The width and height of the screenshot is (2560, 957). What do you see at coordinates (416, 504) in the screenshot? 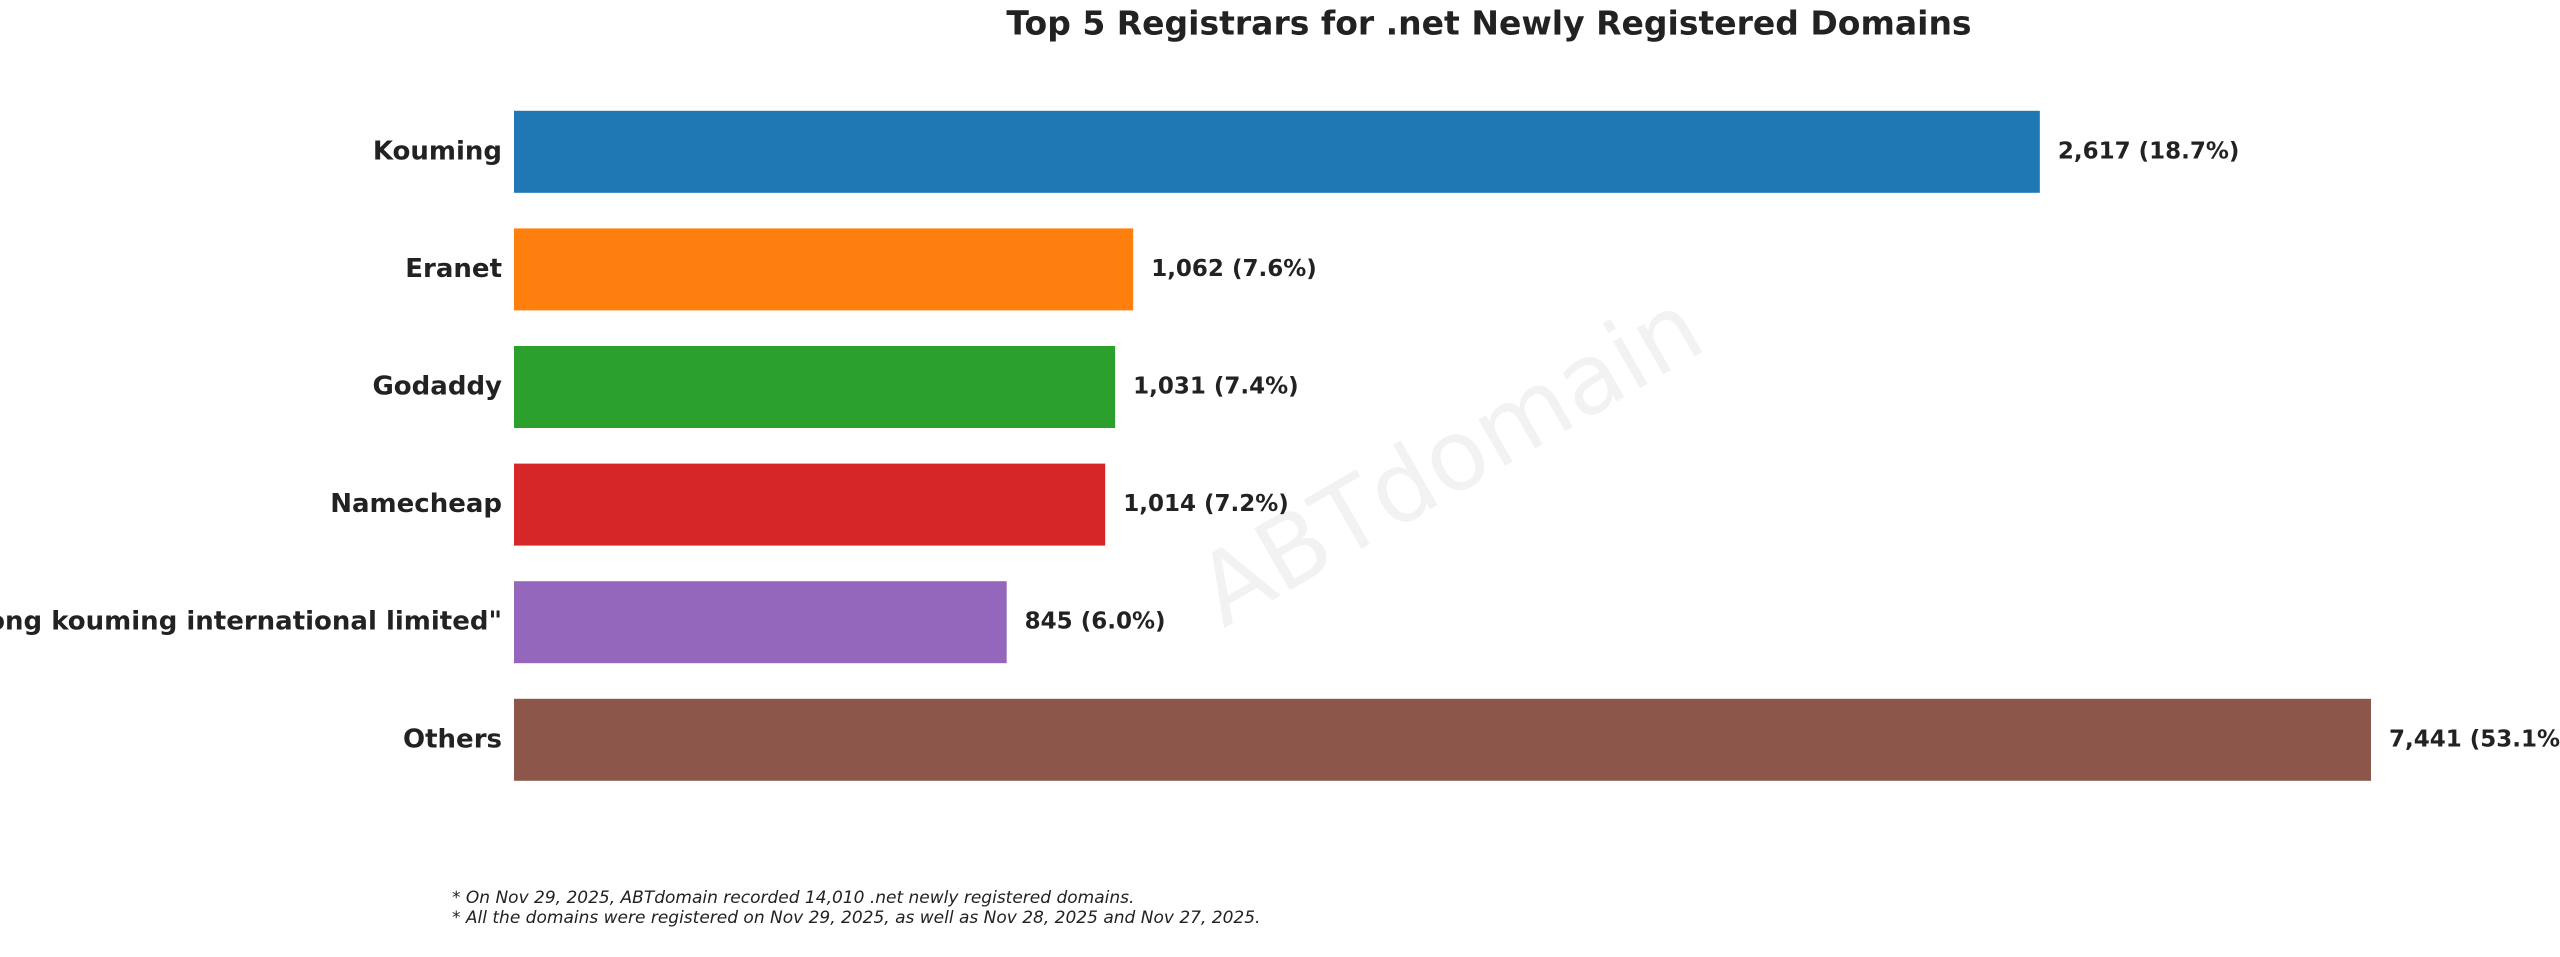
I see `y-tick-label: Namecheap` at bounding box center [416, 504].